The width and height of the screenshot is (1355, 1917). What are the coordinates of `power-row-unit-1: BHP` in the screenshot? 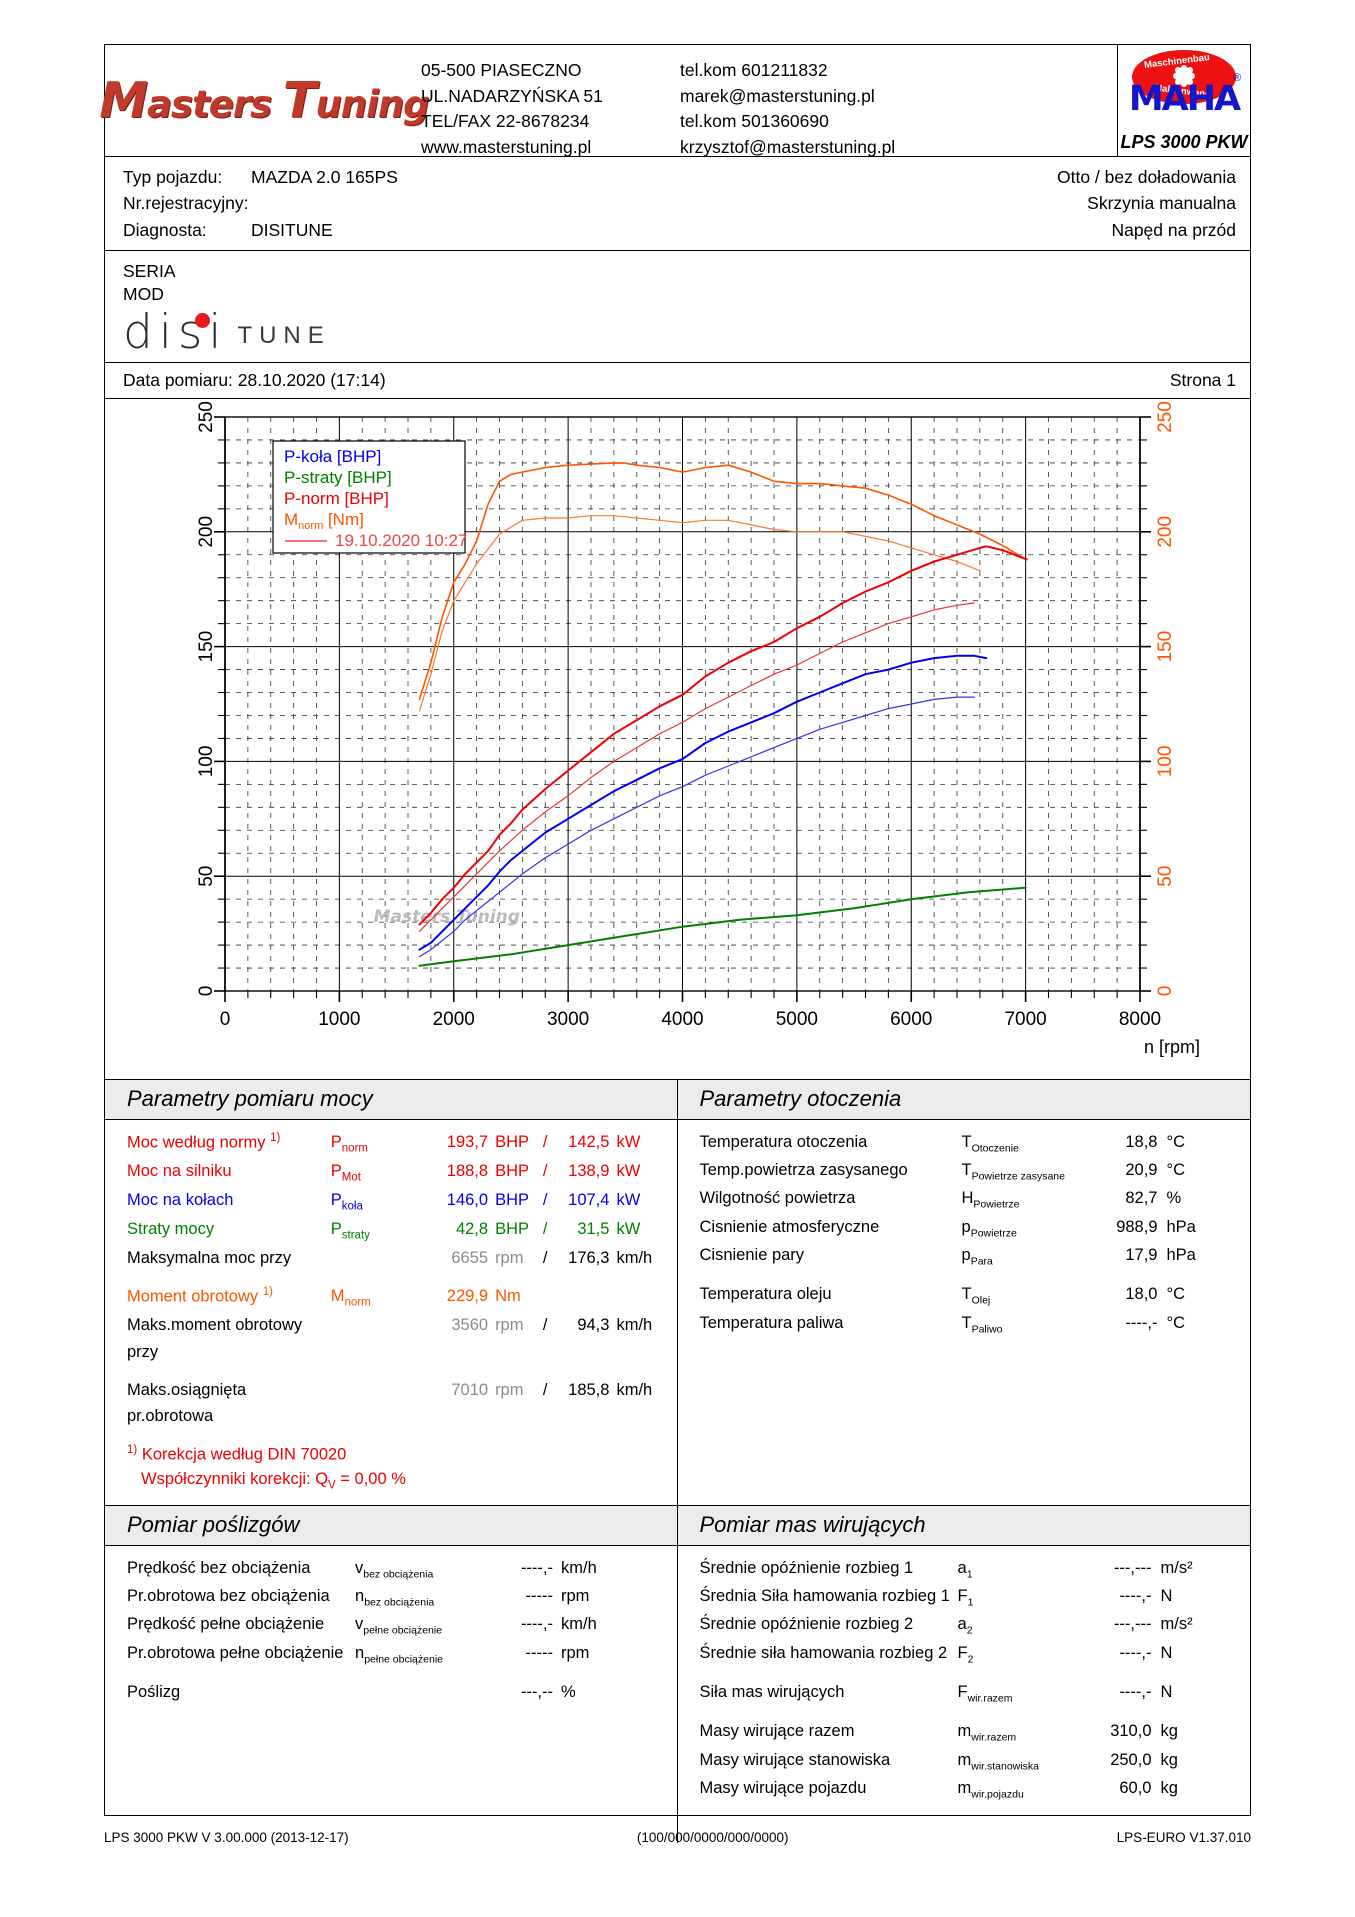 It's located at (512, 1171).